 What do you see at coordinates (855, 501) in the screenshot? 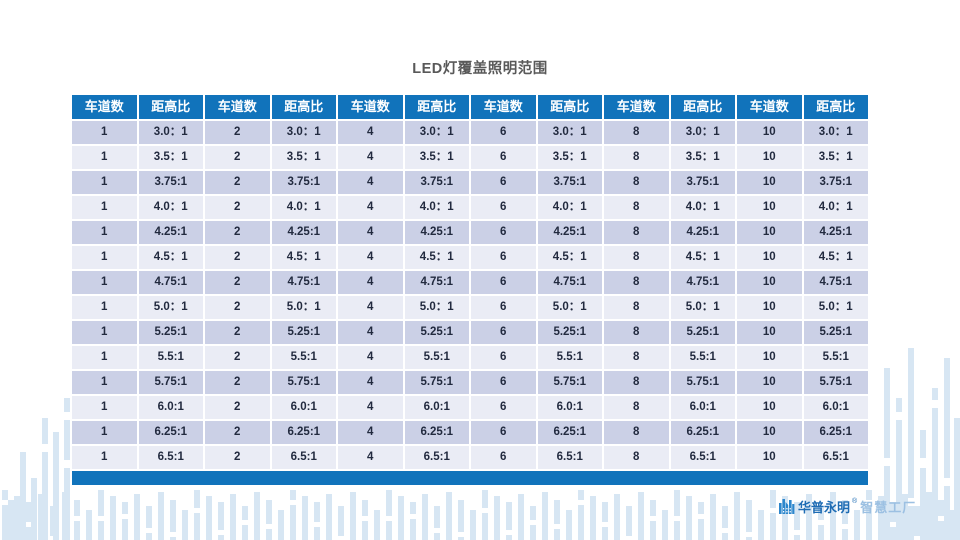
I see `registered-trademark-mark: ®` at bounding box center [855, 501].